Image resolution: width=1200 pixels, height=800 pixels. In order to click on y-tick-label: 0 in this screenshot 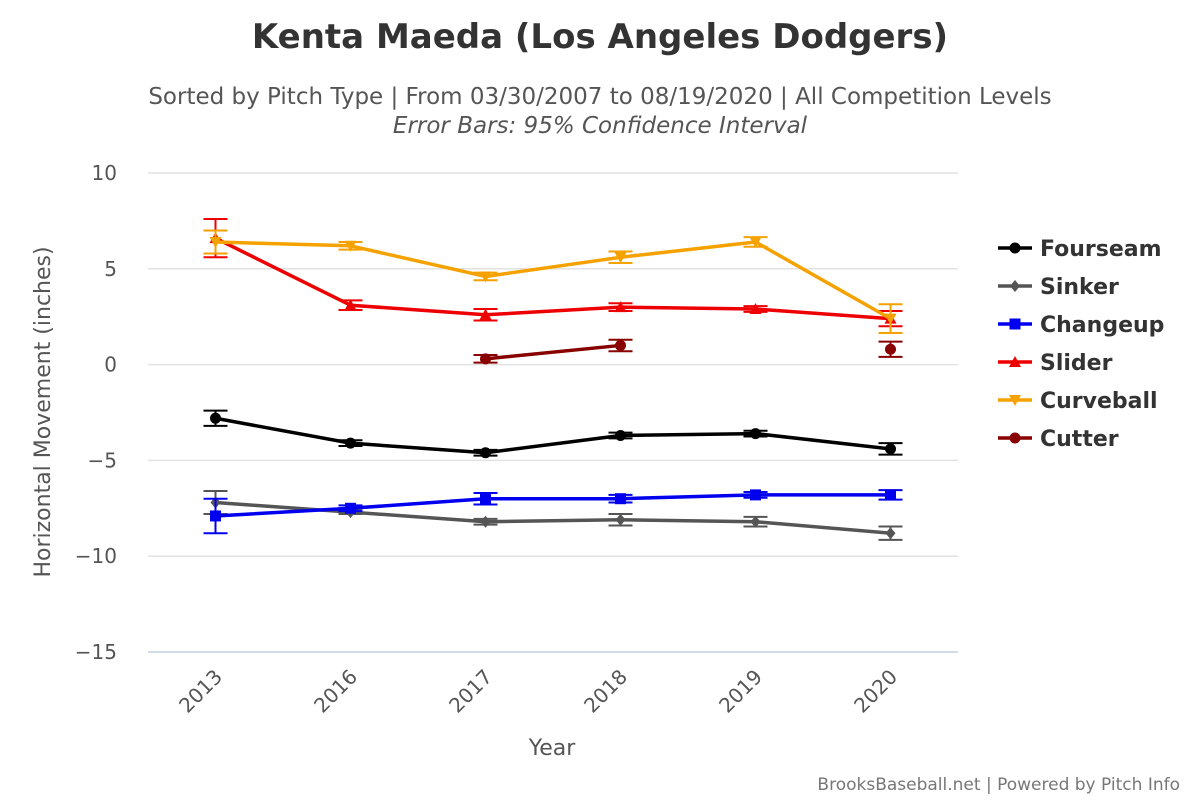, I will do `click(110, 365)`.